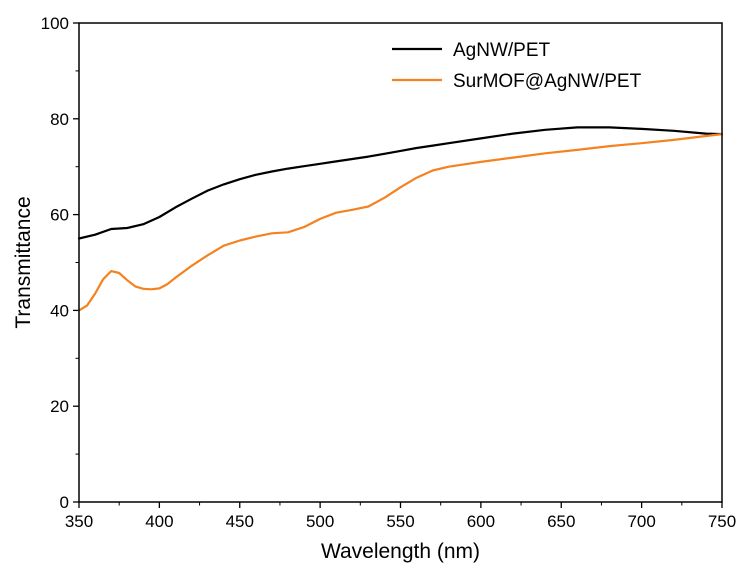 The image size is (743, 565). I want to click on y-tick-label: 40, so click(59, 310).